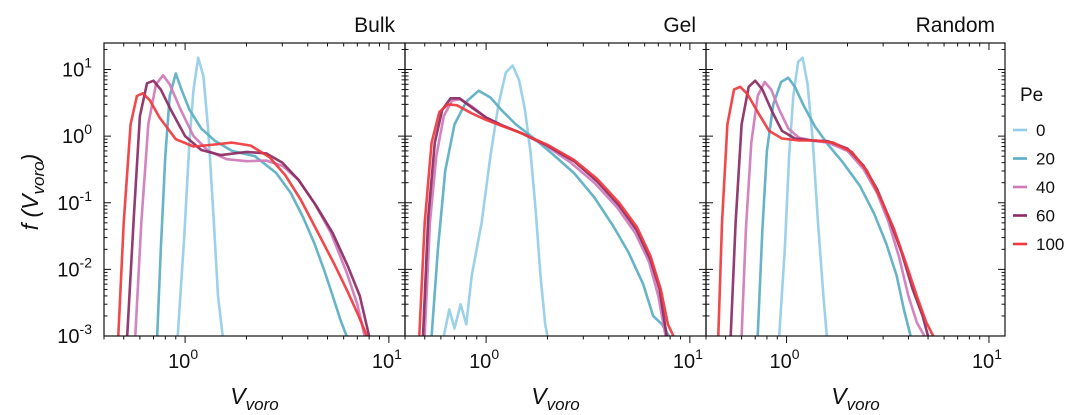 The image size is (1070, 415). I want to click on legend-entry-pe-60: 60, so click(1034, 216).